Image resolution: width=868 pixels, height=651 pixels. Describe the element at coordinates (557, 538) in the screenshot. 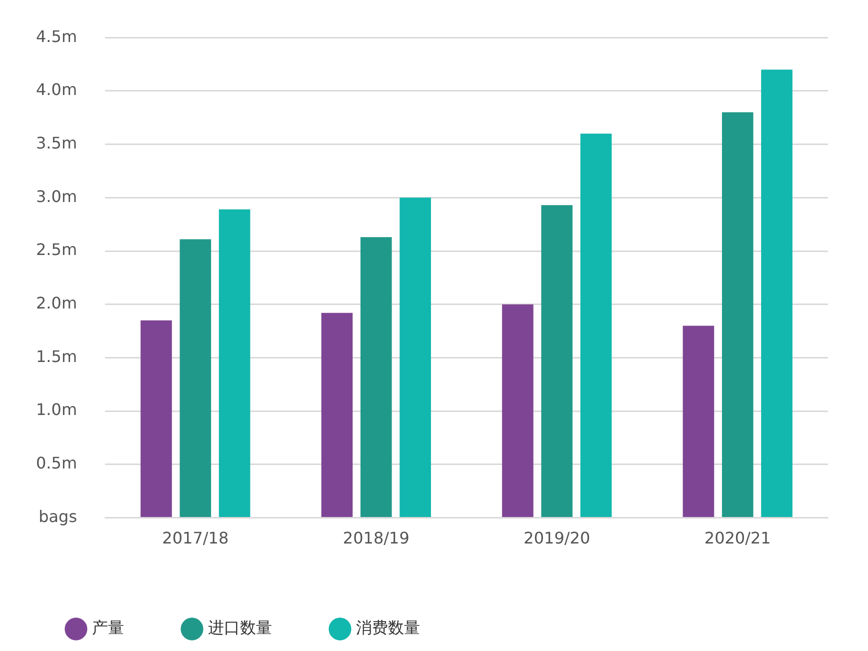

I see `x-tick-label: 2019/20` at that location.